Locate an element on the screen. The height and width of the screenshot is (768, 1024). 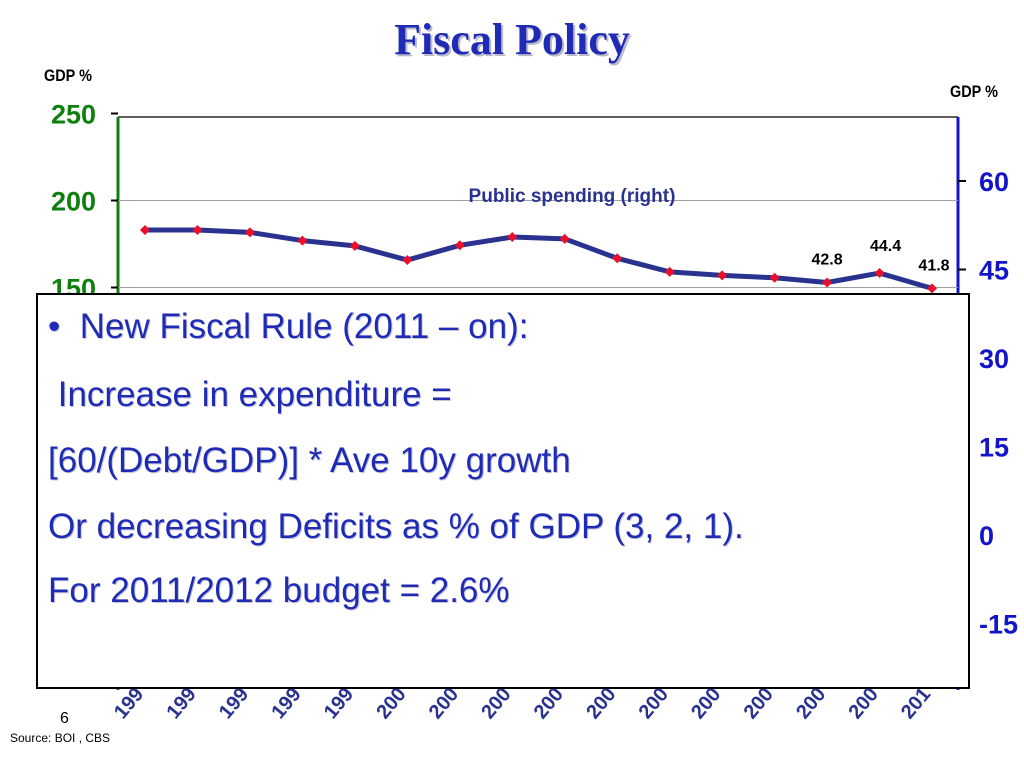
fiscal-rule-line: Increase in expenditure = is located at coordinates (250, 394).